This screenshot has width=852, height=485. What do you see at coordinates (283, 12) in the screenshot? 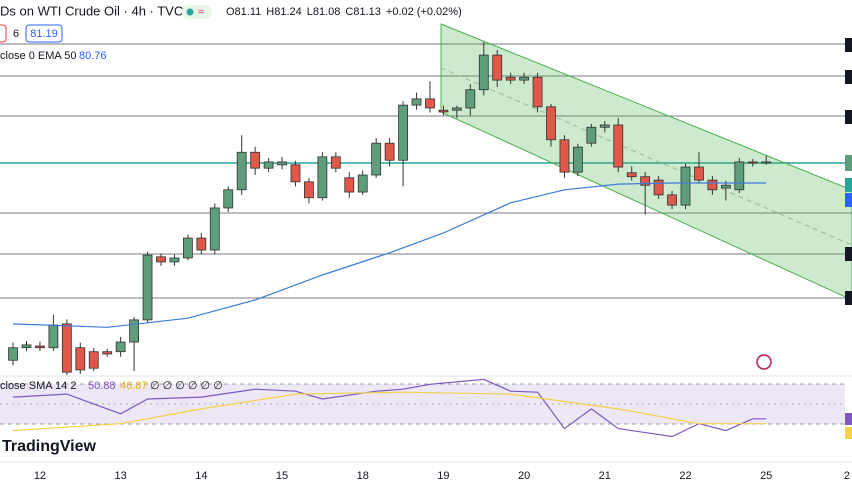
I see `ohlc-item: H81.24` at bounding box center [283, 12].